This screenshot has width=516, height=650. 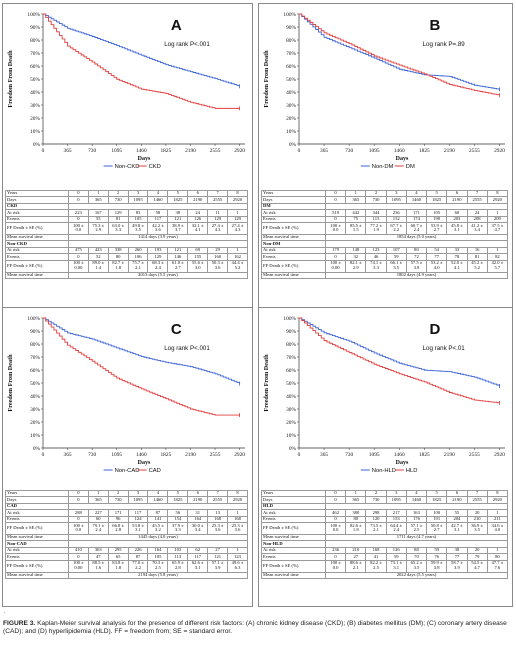 I want to click on ff-se: 1.6, so click(x=98, y=568).